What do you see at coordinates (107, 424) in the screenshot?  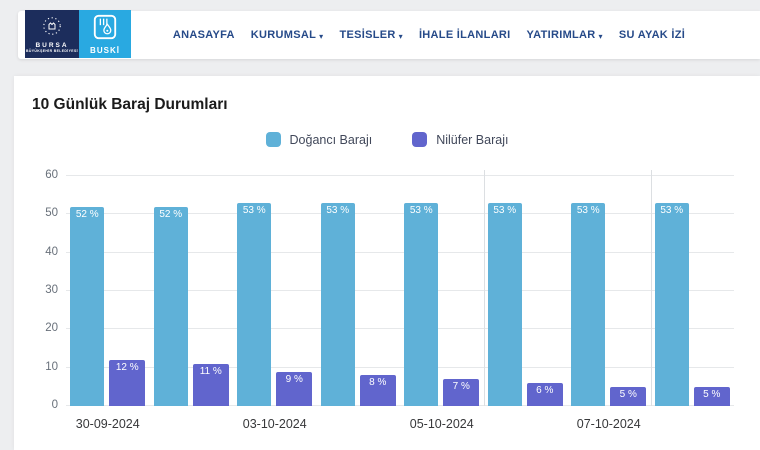 I see `x-tick-label: 30-09-2024` at bounding box center [107, 424].